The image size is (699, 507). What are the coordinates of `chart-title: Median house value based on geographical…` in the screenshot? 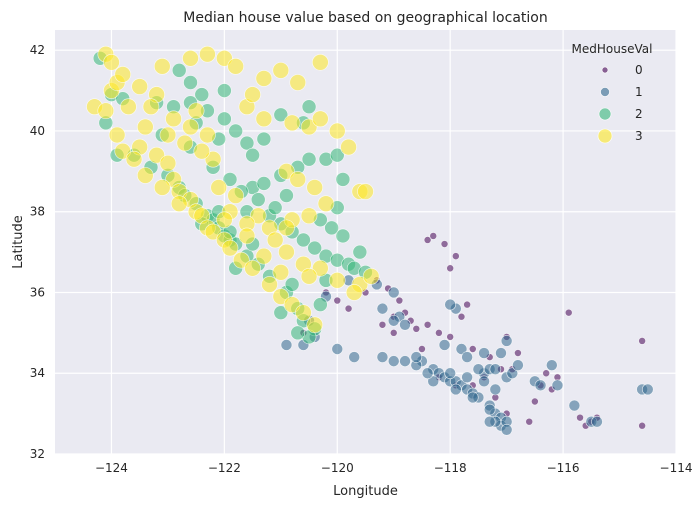 It's located at (365, 18).